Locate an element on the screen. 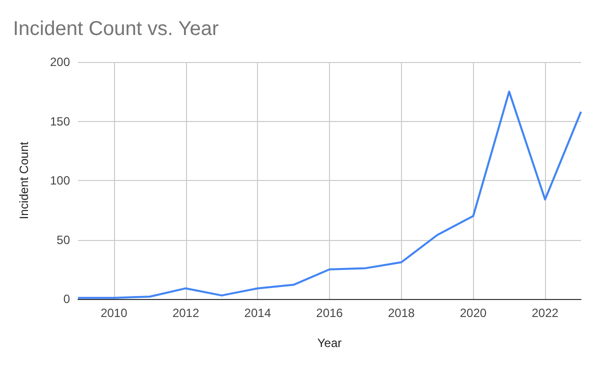  chart-title: Incident Count vs. Year is located at coordinates (116, 29).